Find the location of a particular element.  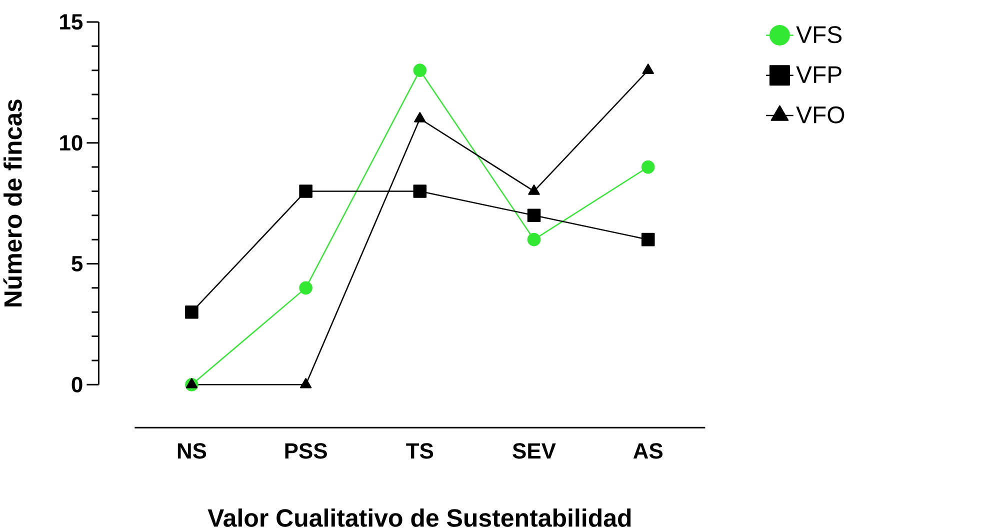

x-axis-title: Valor Cualitativo de Sustentabilidad is located at coordinates (419, 517).